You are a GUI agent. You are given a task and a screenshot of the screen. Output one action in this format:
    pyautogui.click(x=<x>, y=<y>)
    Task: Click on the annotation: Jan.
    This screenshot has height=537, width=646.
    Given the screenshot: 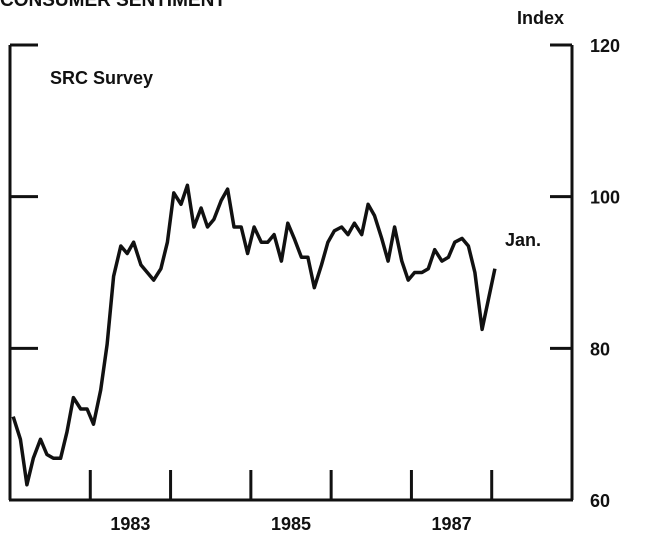 What is the action you would take?
    pyautogui.click(x=523, y=240)
    